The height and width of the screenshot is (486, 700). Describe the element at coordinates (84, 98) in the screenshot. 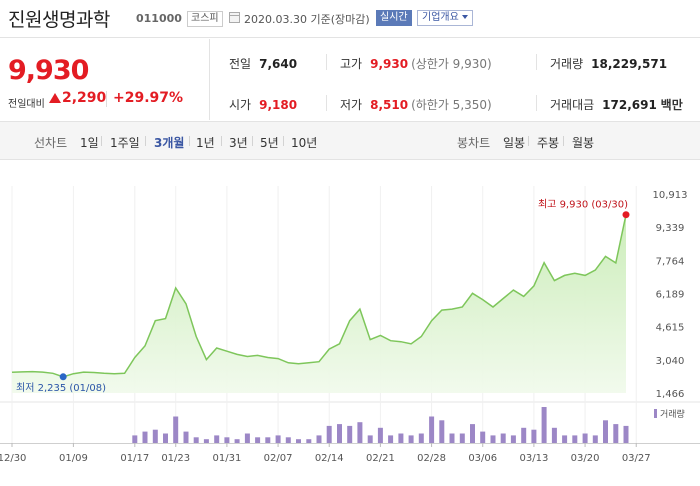

I see `price-change: 2,290` at that location.